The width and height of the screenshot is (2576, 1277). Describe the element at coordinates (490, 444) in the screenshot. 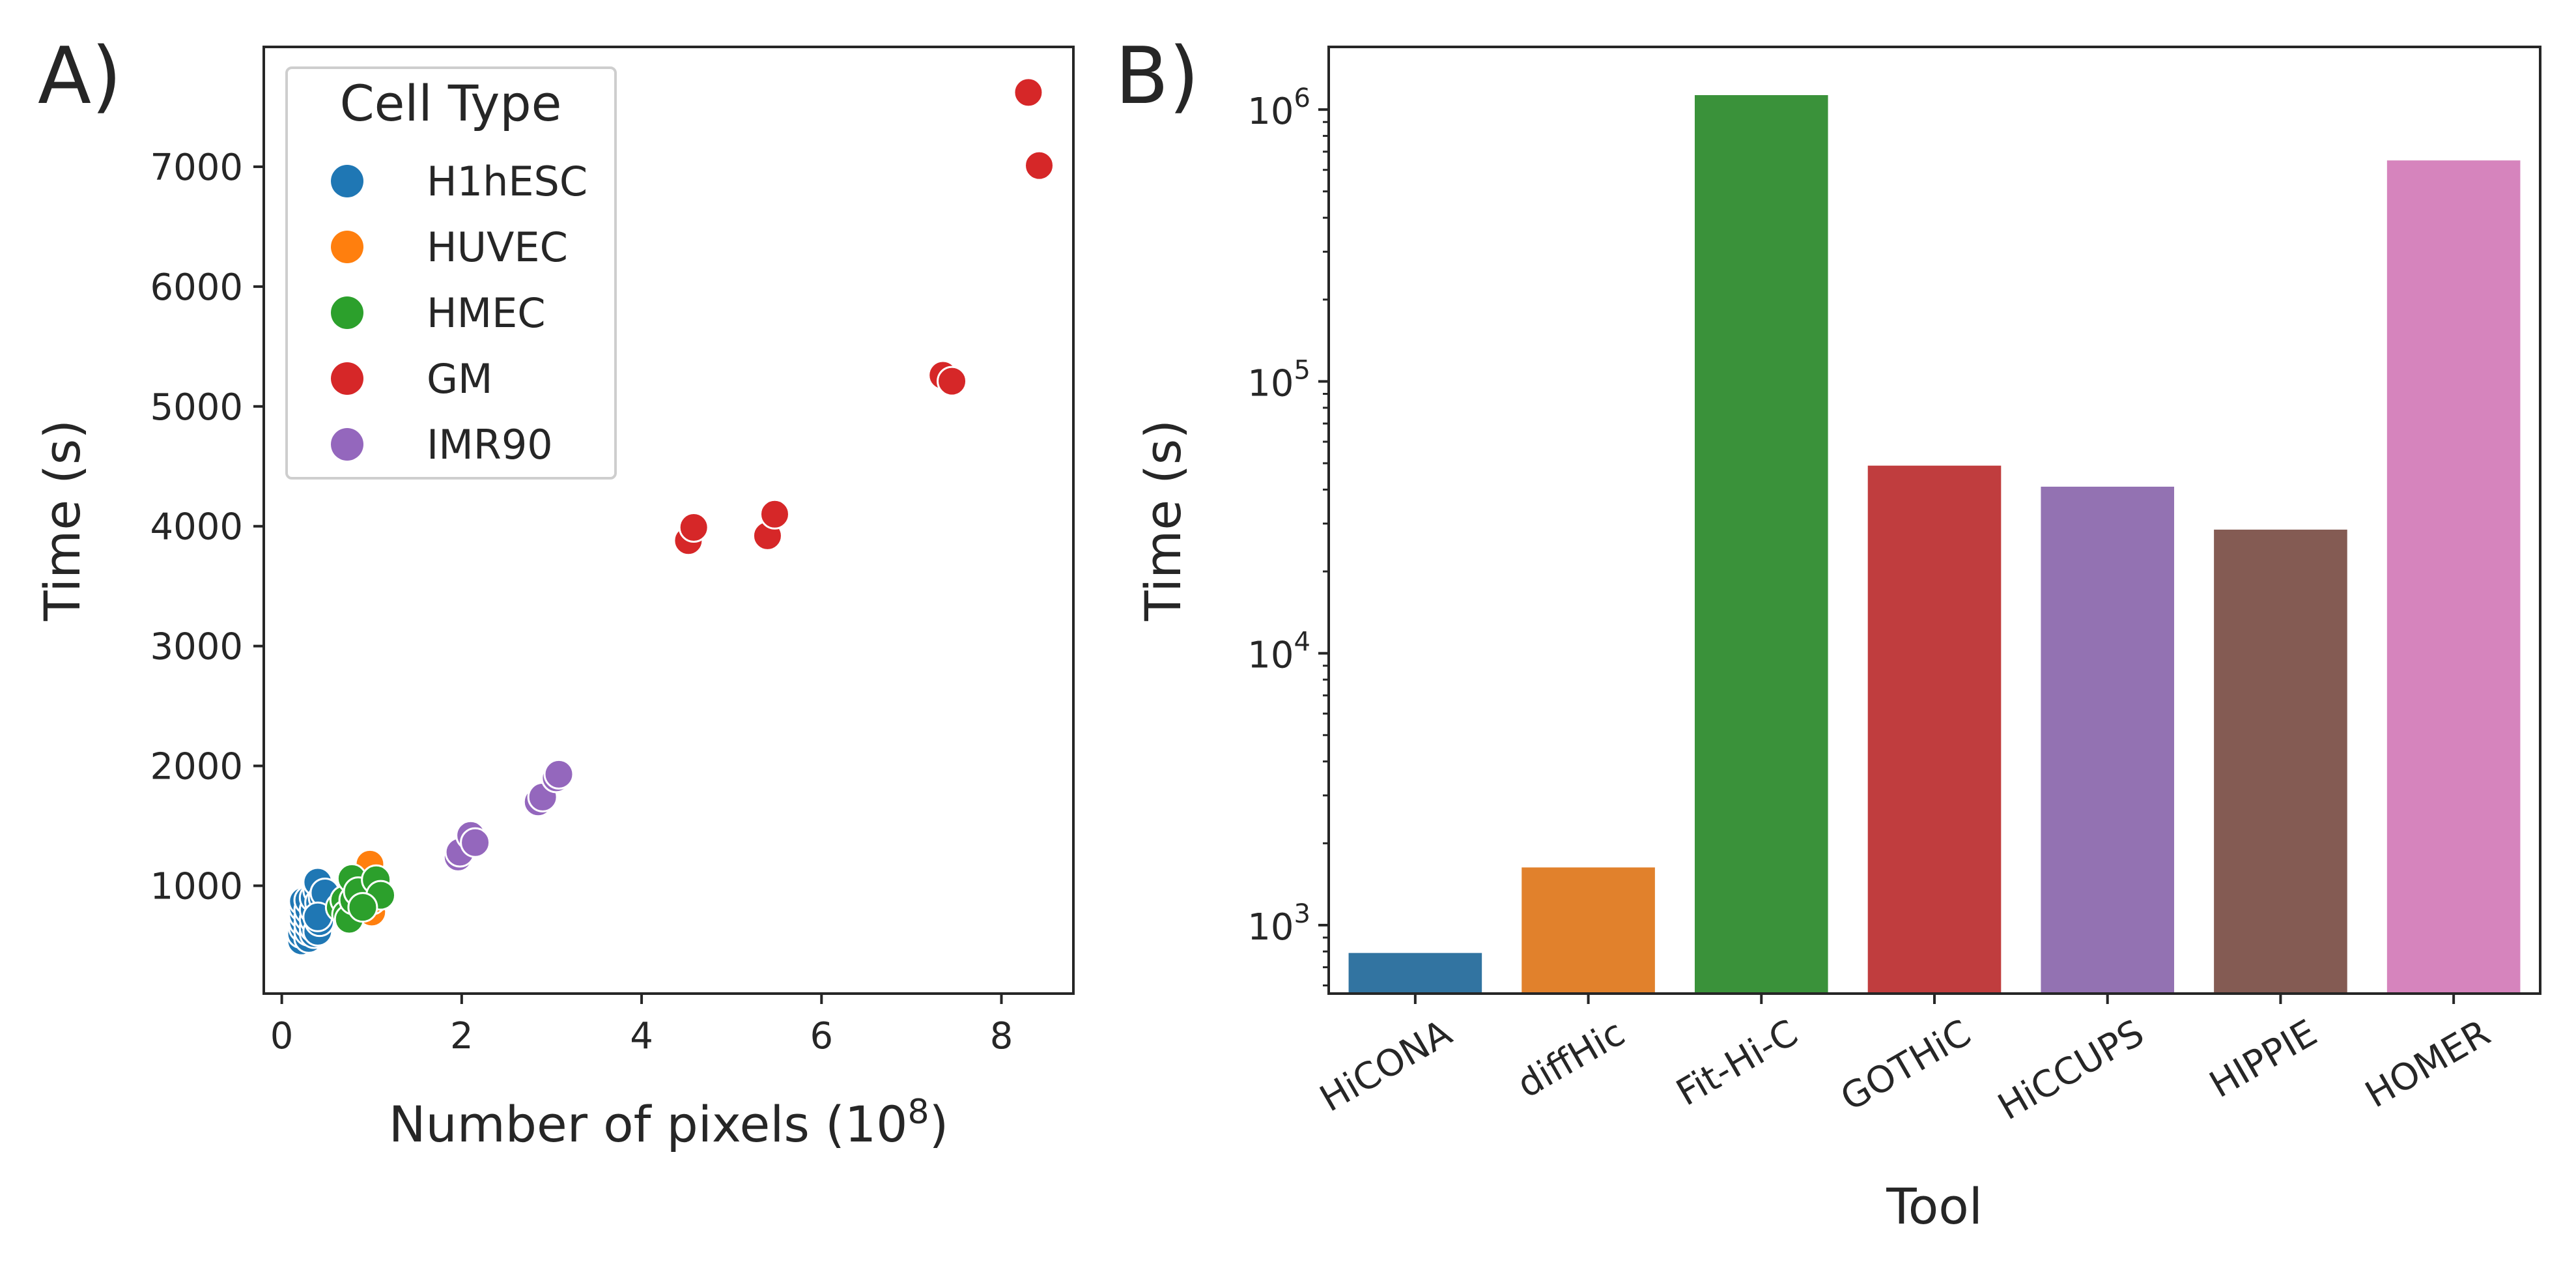

I see `legend-label: IMR90` at that location.